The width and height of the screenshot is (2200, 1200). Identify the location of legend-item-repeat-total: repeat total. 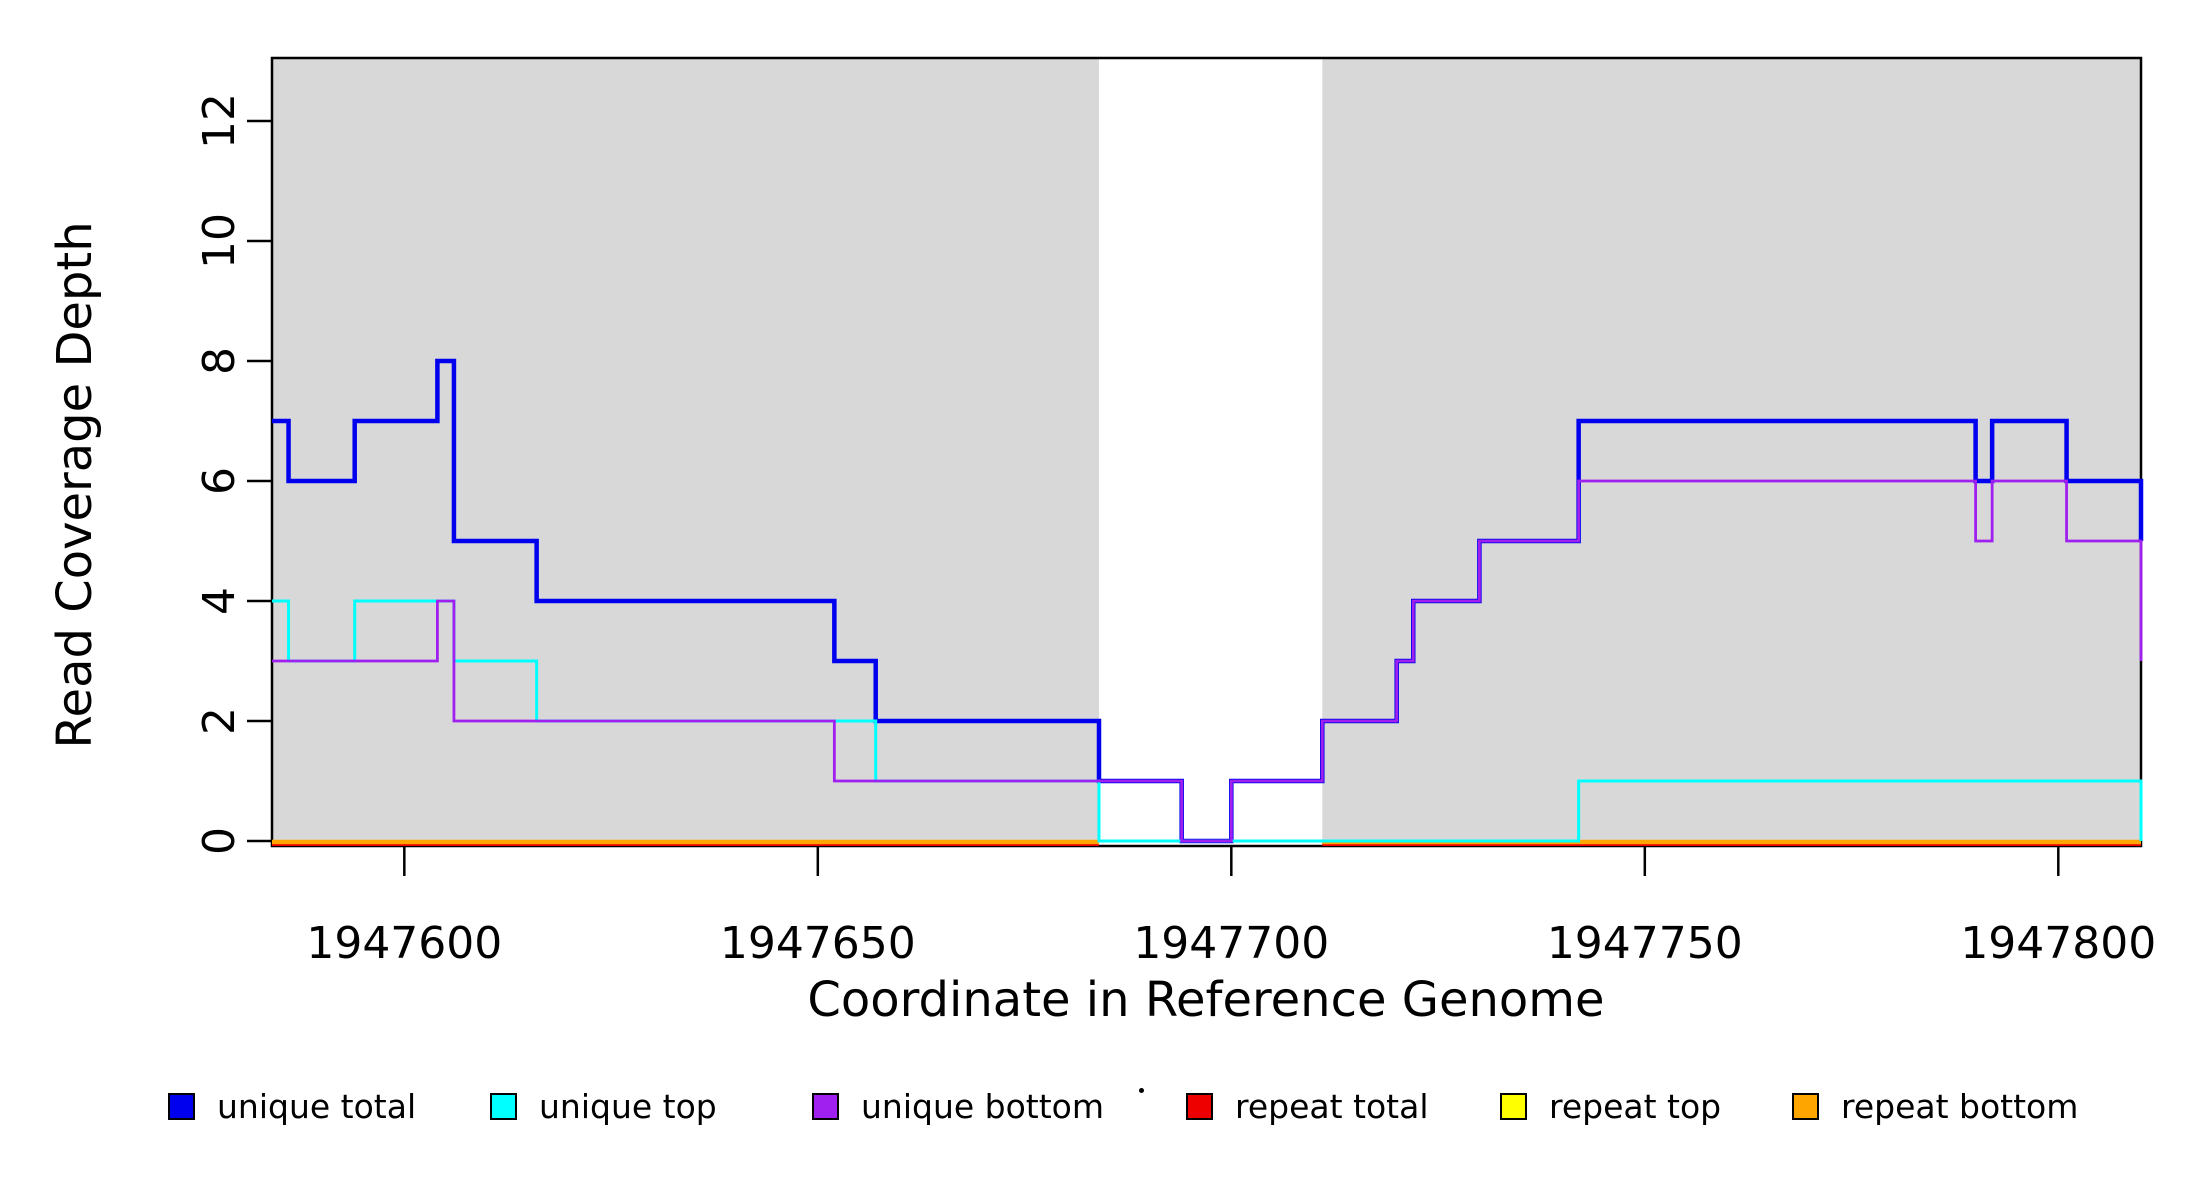
(1307, 1106).